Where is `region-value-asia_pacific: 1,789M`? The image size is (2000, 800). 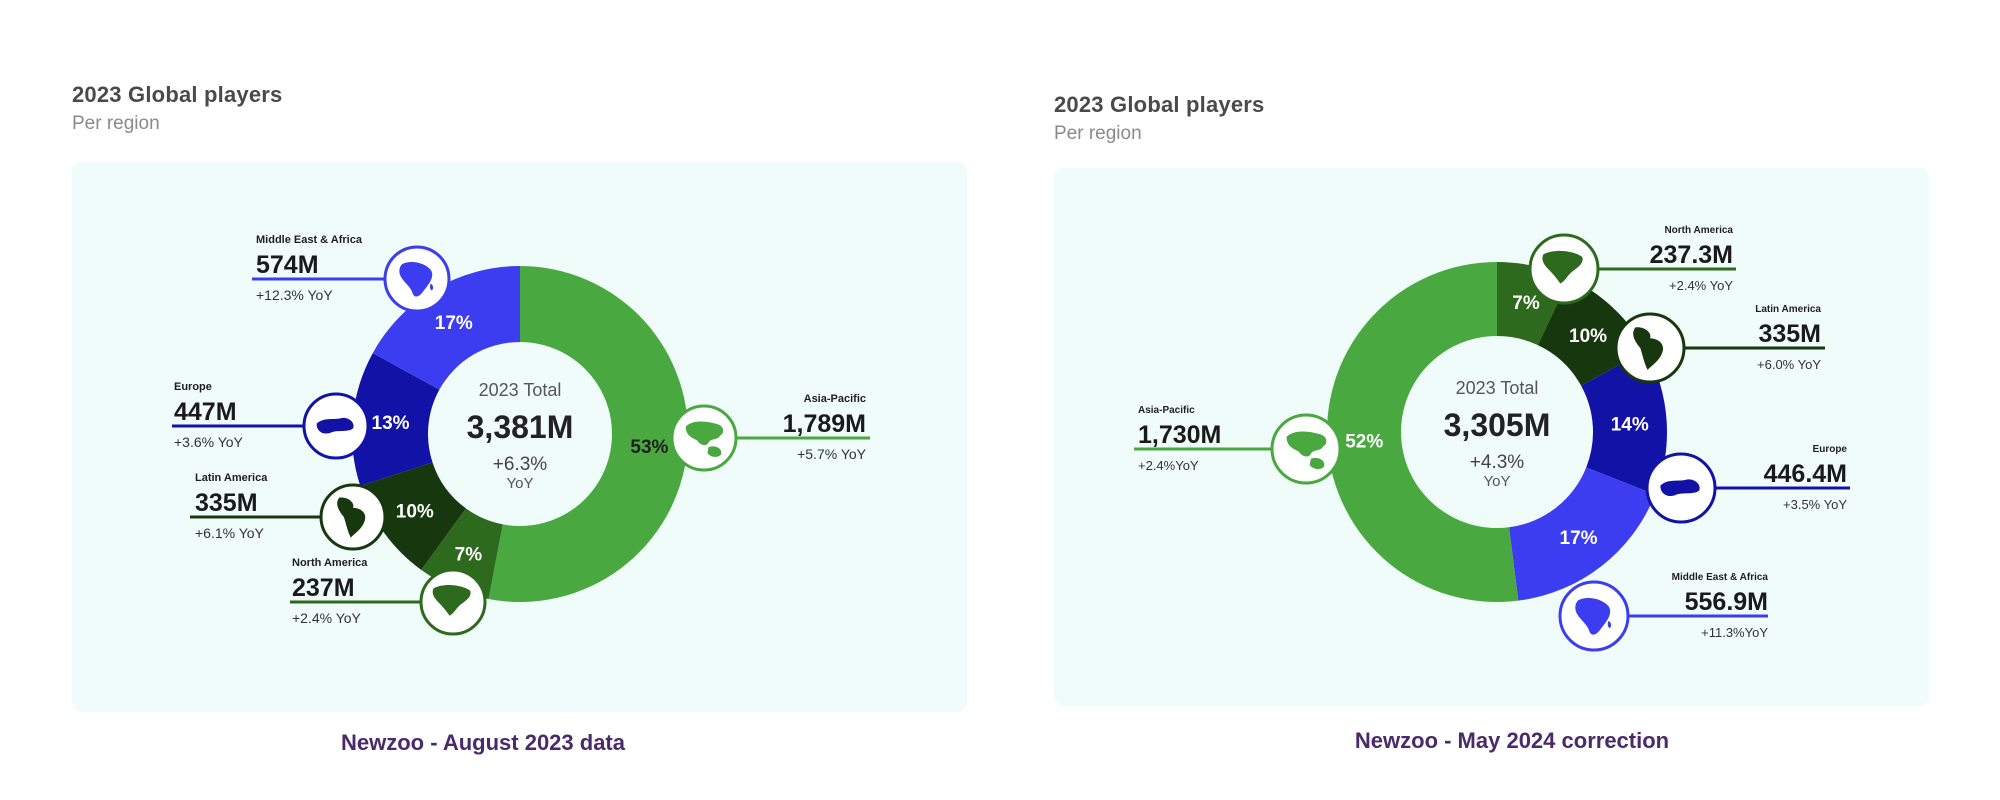
region-value-asia_pacific: 1,789M is located at coordinates (824, 424).